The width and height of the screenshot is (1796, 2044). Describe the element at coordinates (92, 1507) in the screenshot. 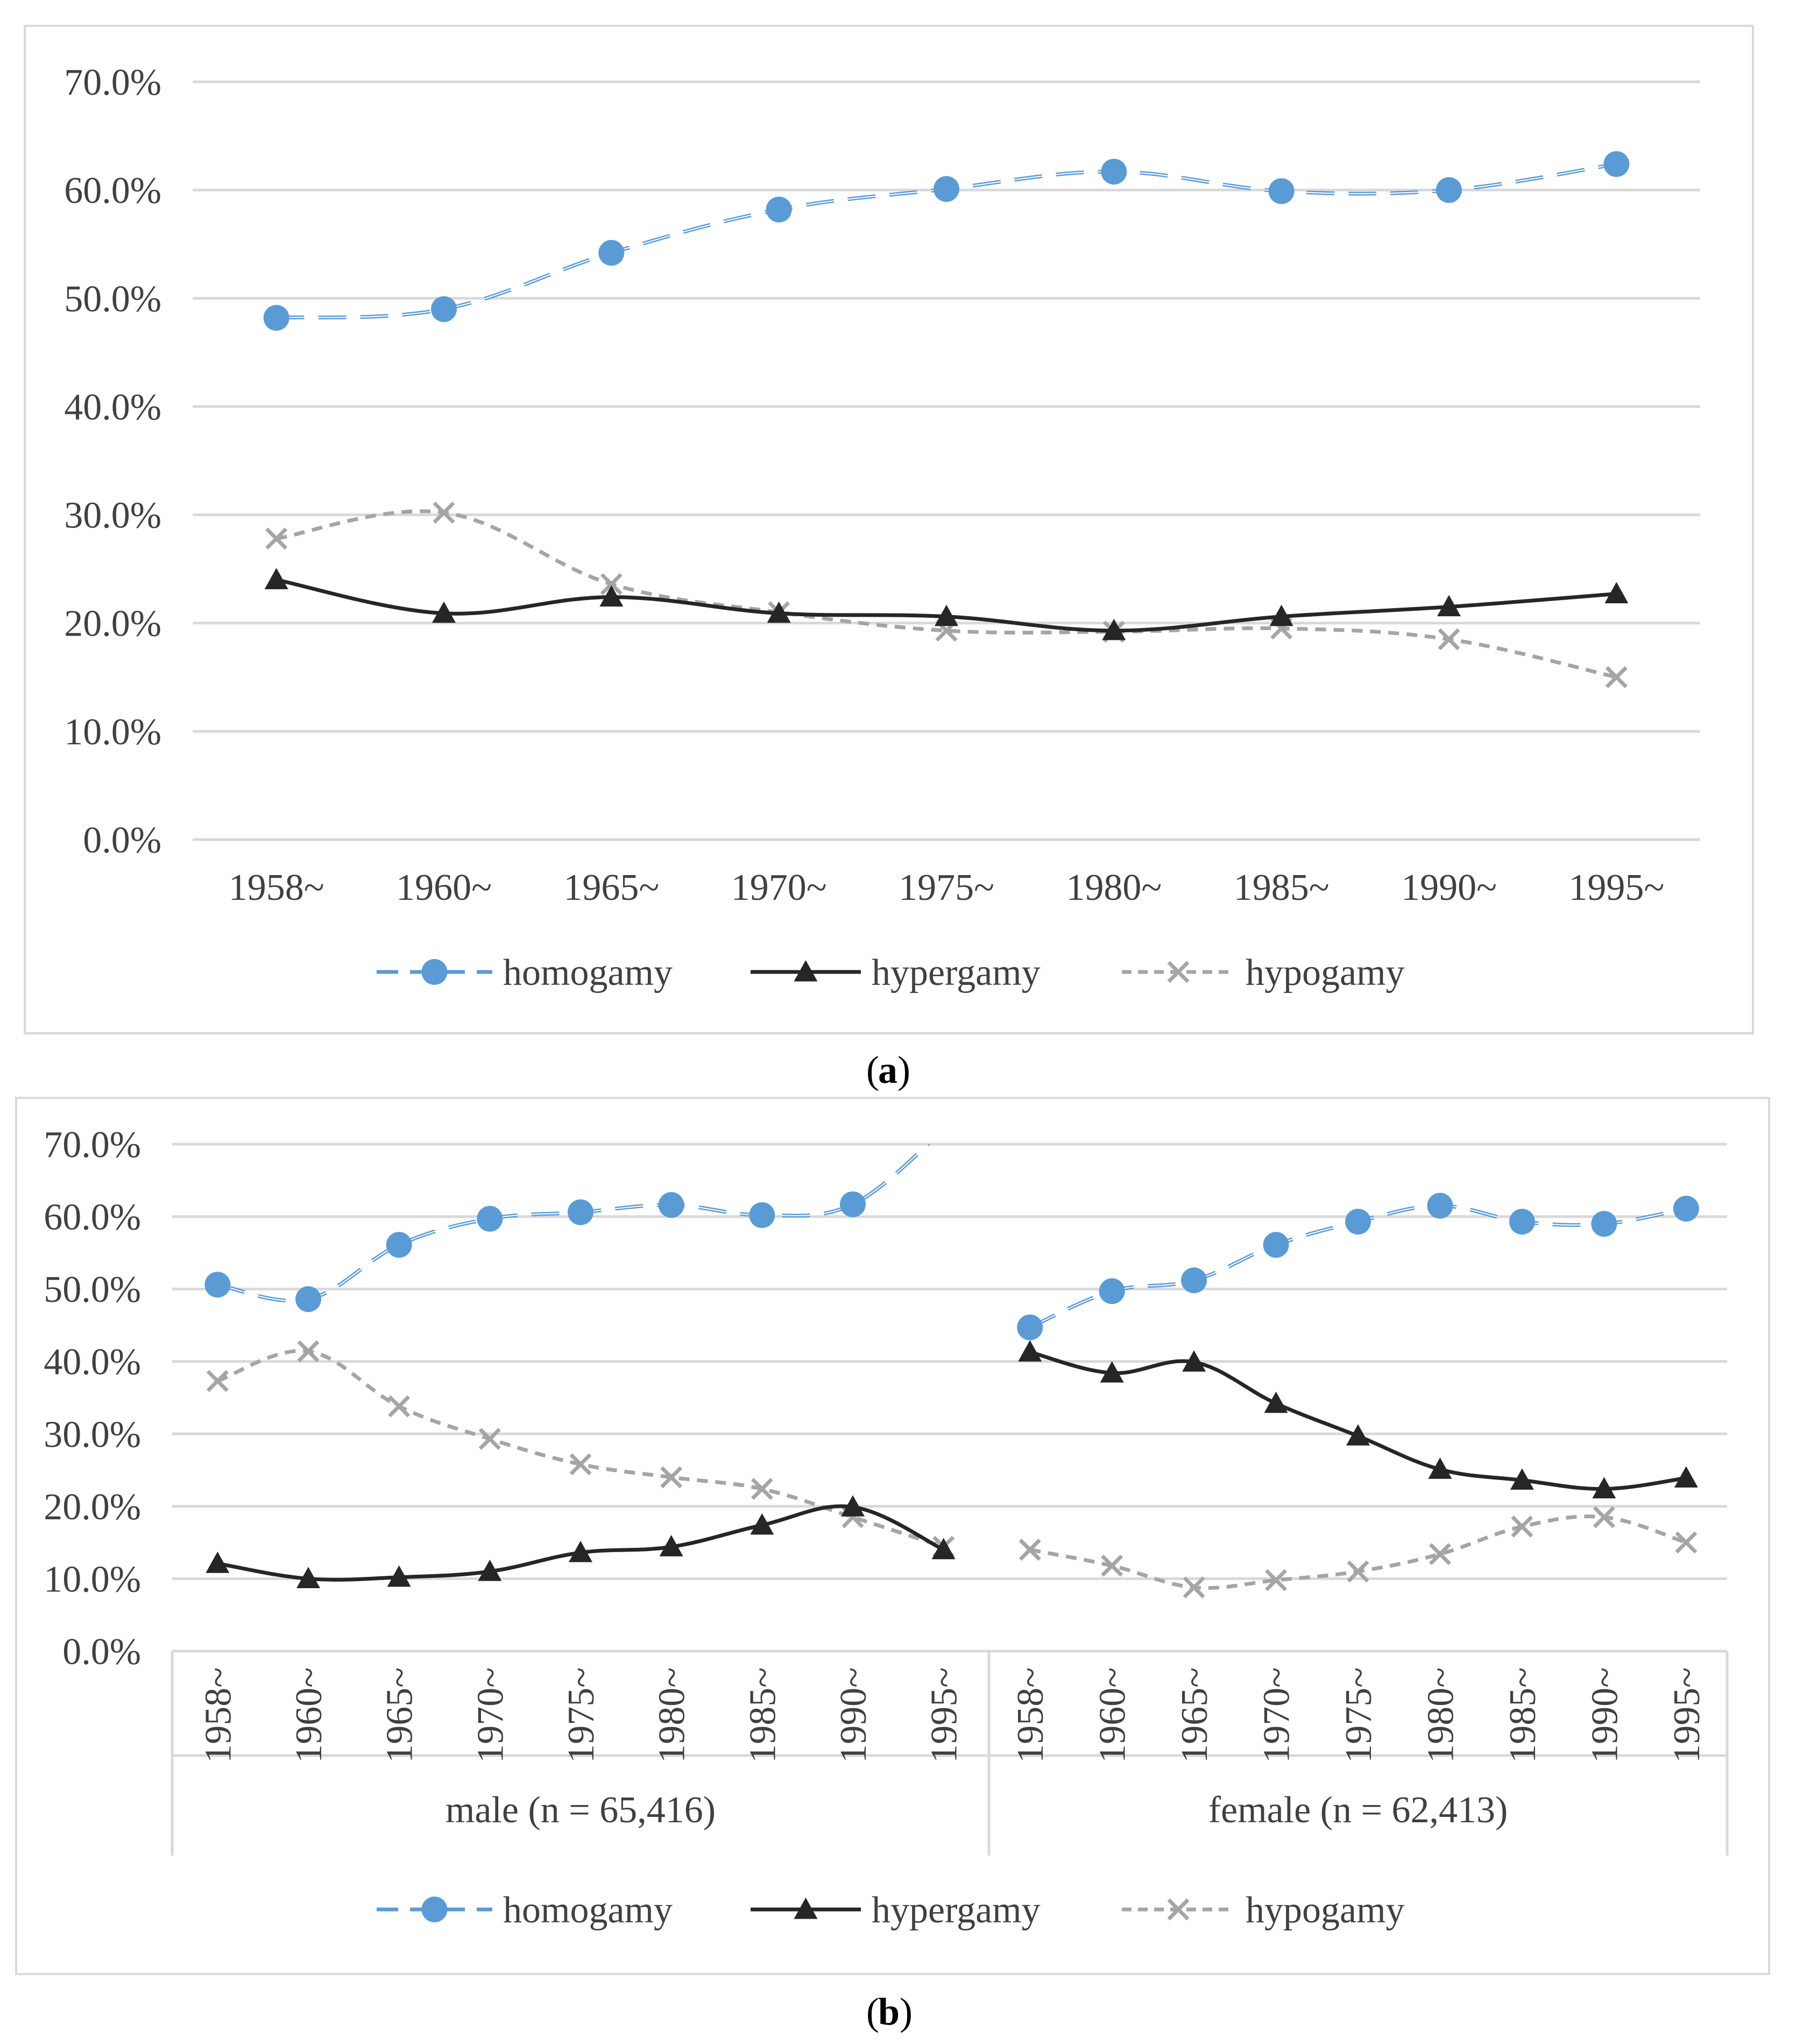

I see `panel-b-y-tick-label: 20.0%` at that location.